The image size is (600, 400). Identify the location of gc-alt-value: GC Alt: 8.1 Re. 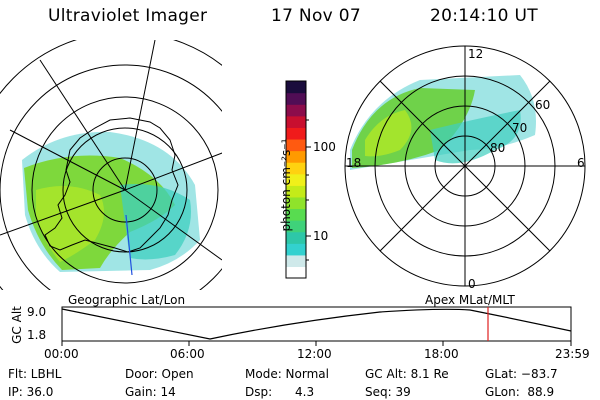
(407, 374).